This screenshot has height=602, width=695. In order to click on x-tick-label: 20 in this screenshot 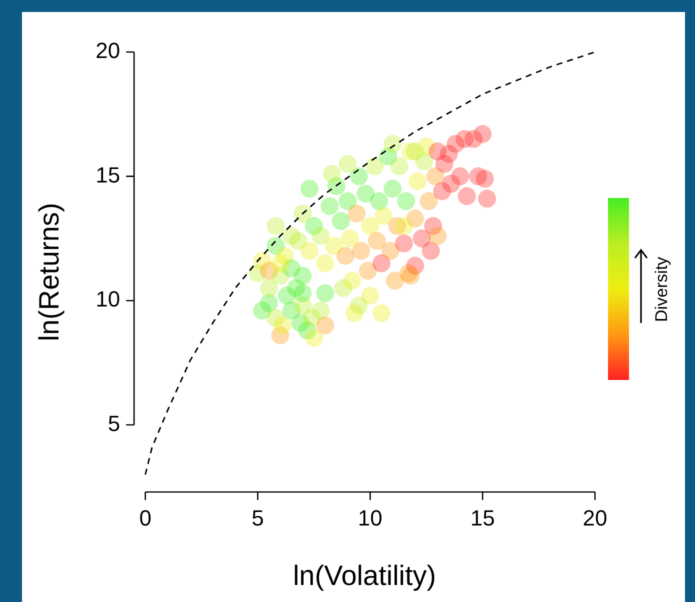, I will do `click(595, 517)`.